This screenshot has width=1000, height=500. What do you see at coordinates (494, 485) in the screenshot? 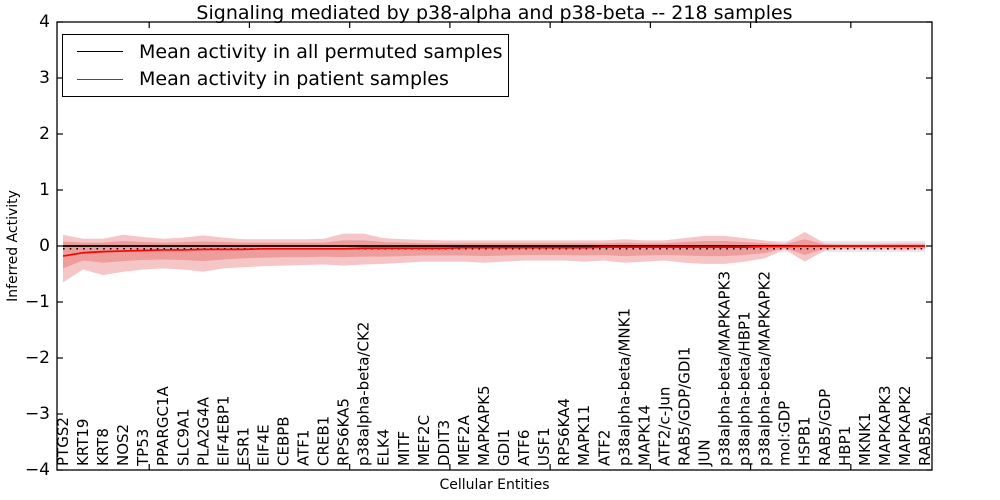
I see `x-axis-label: Cellular Entities` at bounding box center [494, 485].